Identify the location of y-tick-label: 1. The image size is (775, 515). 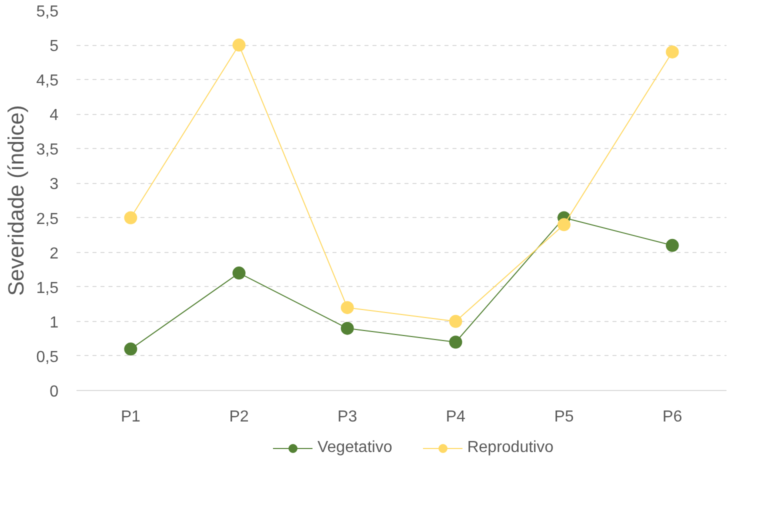
(54, 323).